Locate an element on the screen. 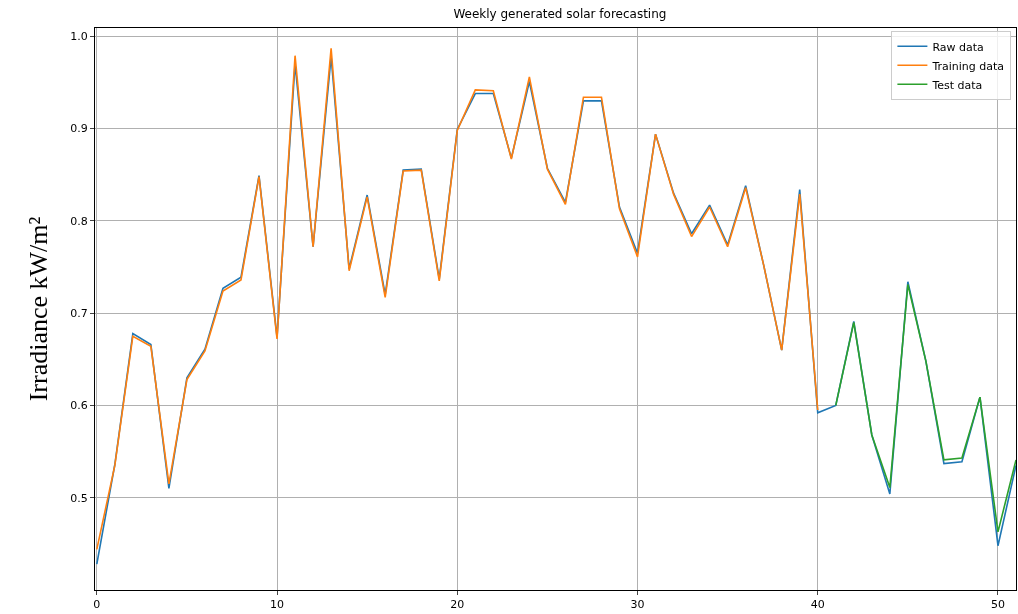 This screenshot has height=614, width=1018. x-tick-label: 40 is located at coordinates (817, 605).